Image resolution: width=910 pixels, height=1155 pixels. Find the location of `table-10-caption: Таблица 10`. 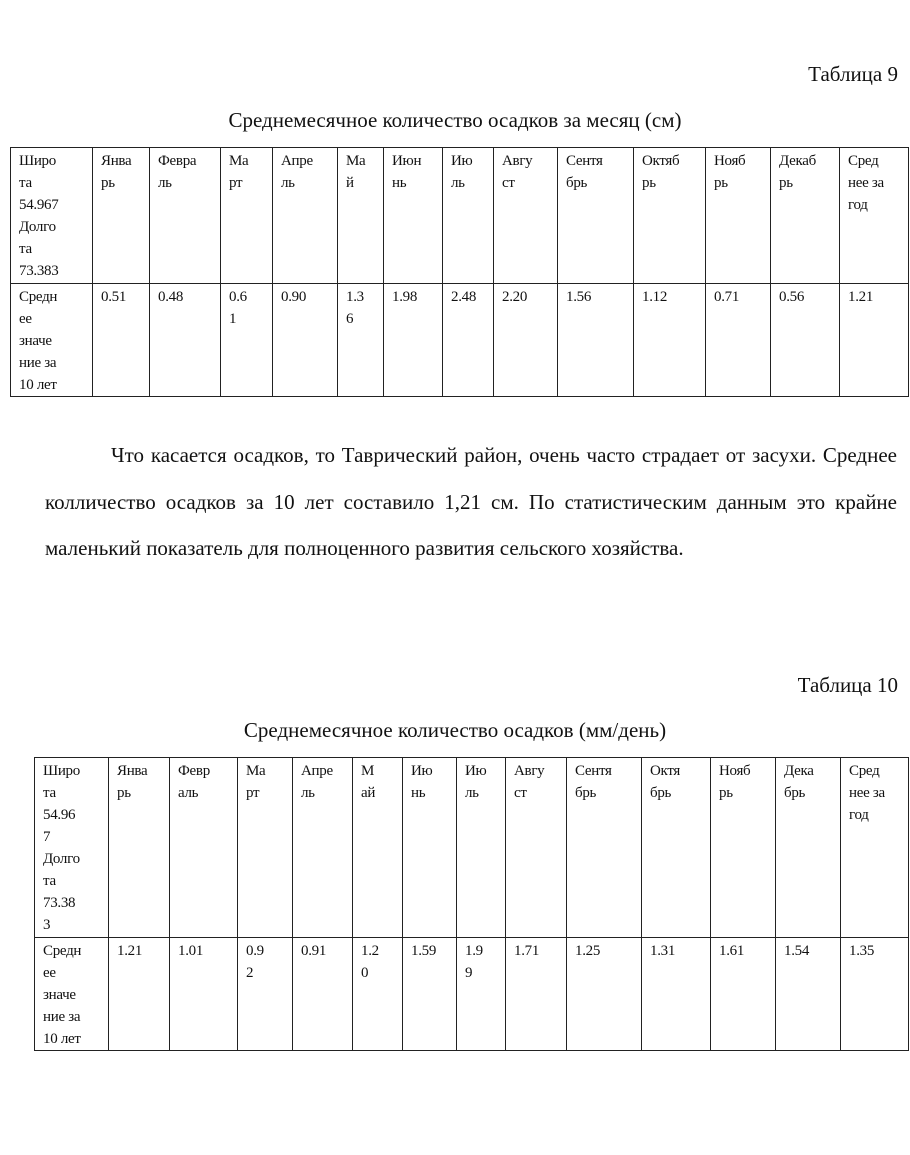

table-10-caption: Таблица 10 is located at coordinates (847, 685).